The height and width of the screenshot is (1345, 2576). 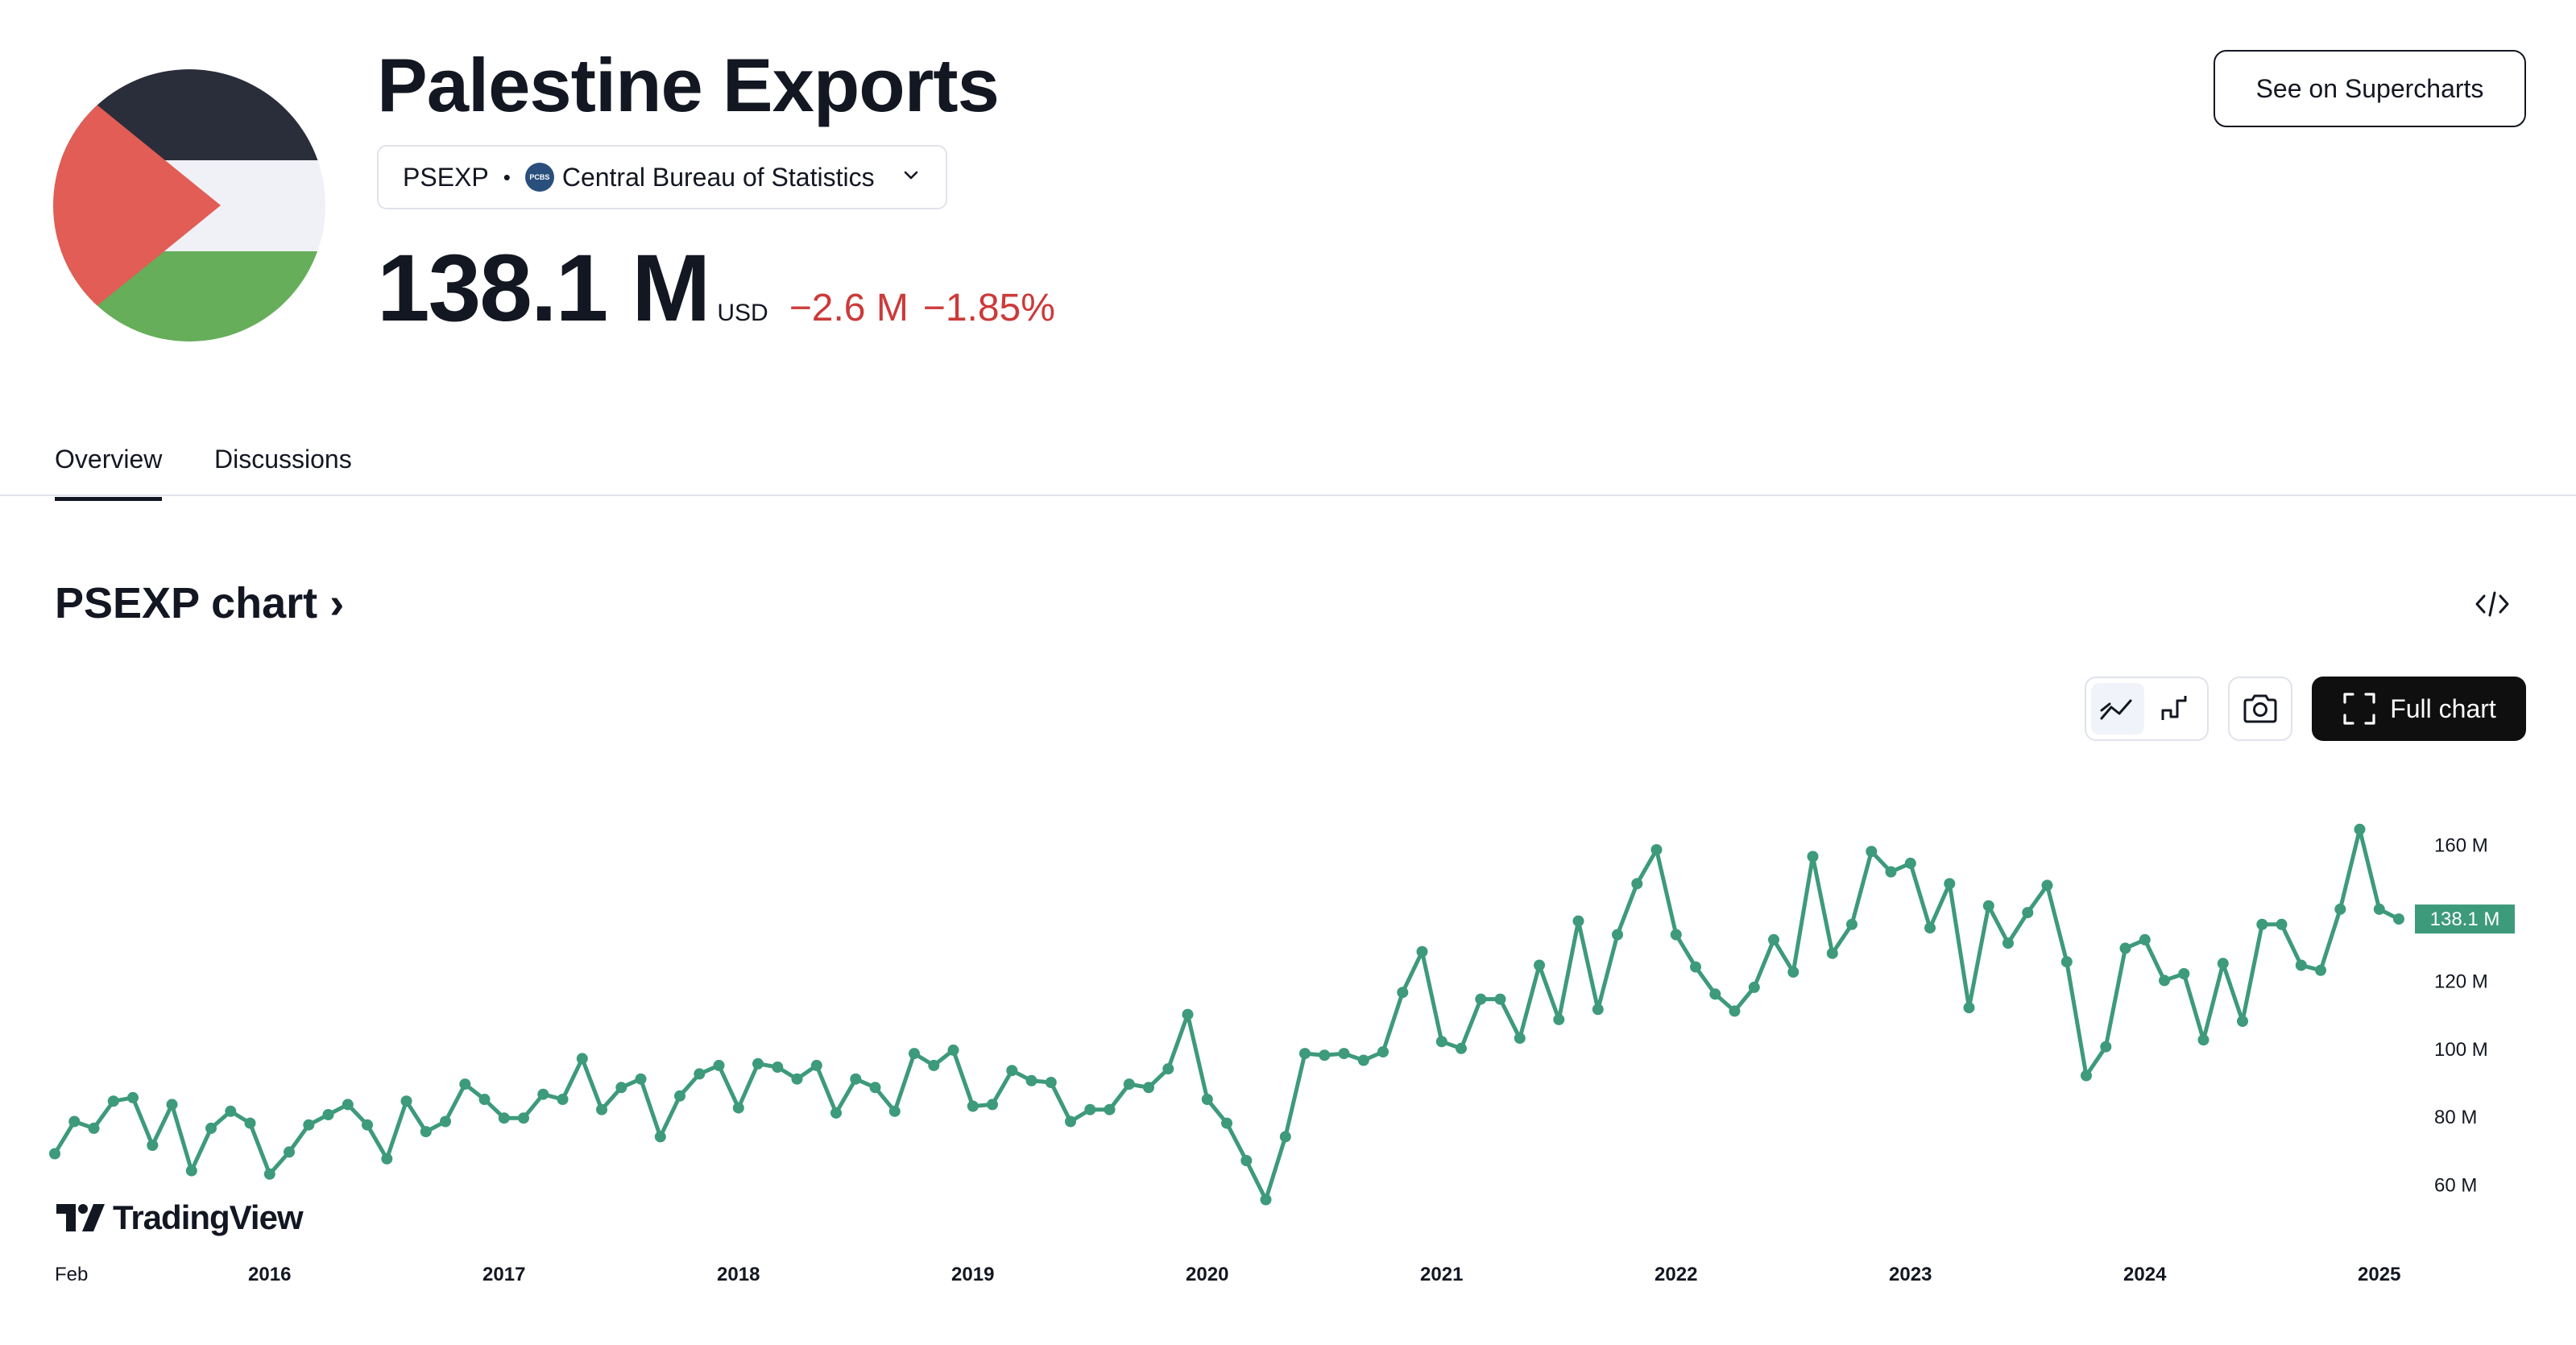 What do you see at coordinates (2147, 709) in the screenshot?
I see `chart-style-toggle` at bounding box center [2147, 709].